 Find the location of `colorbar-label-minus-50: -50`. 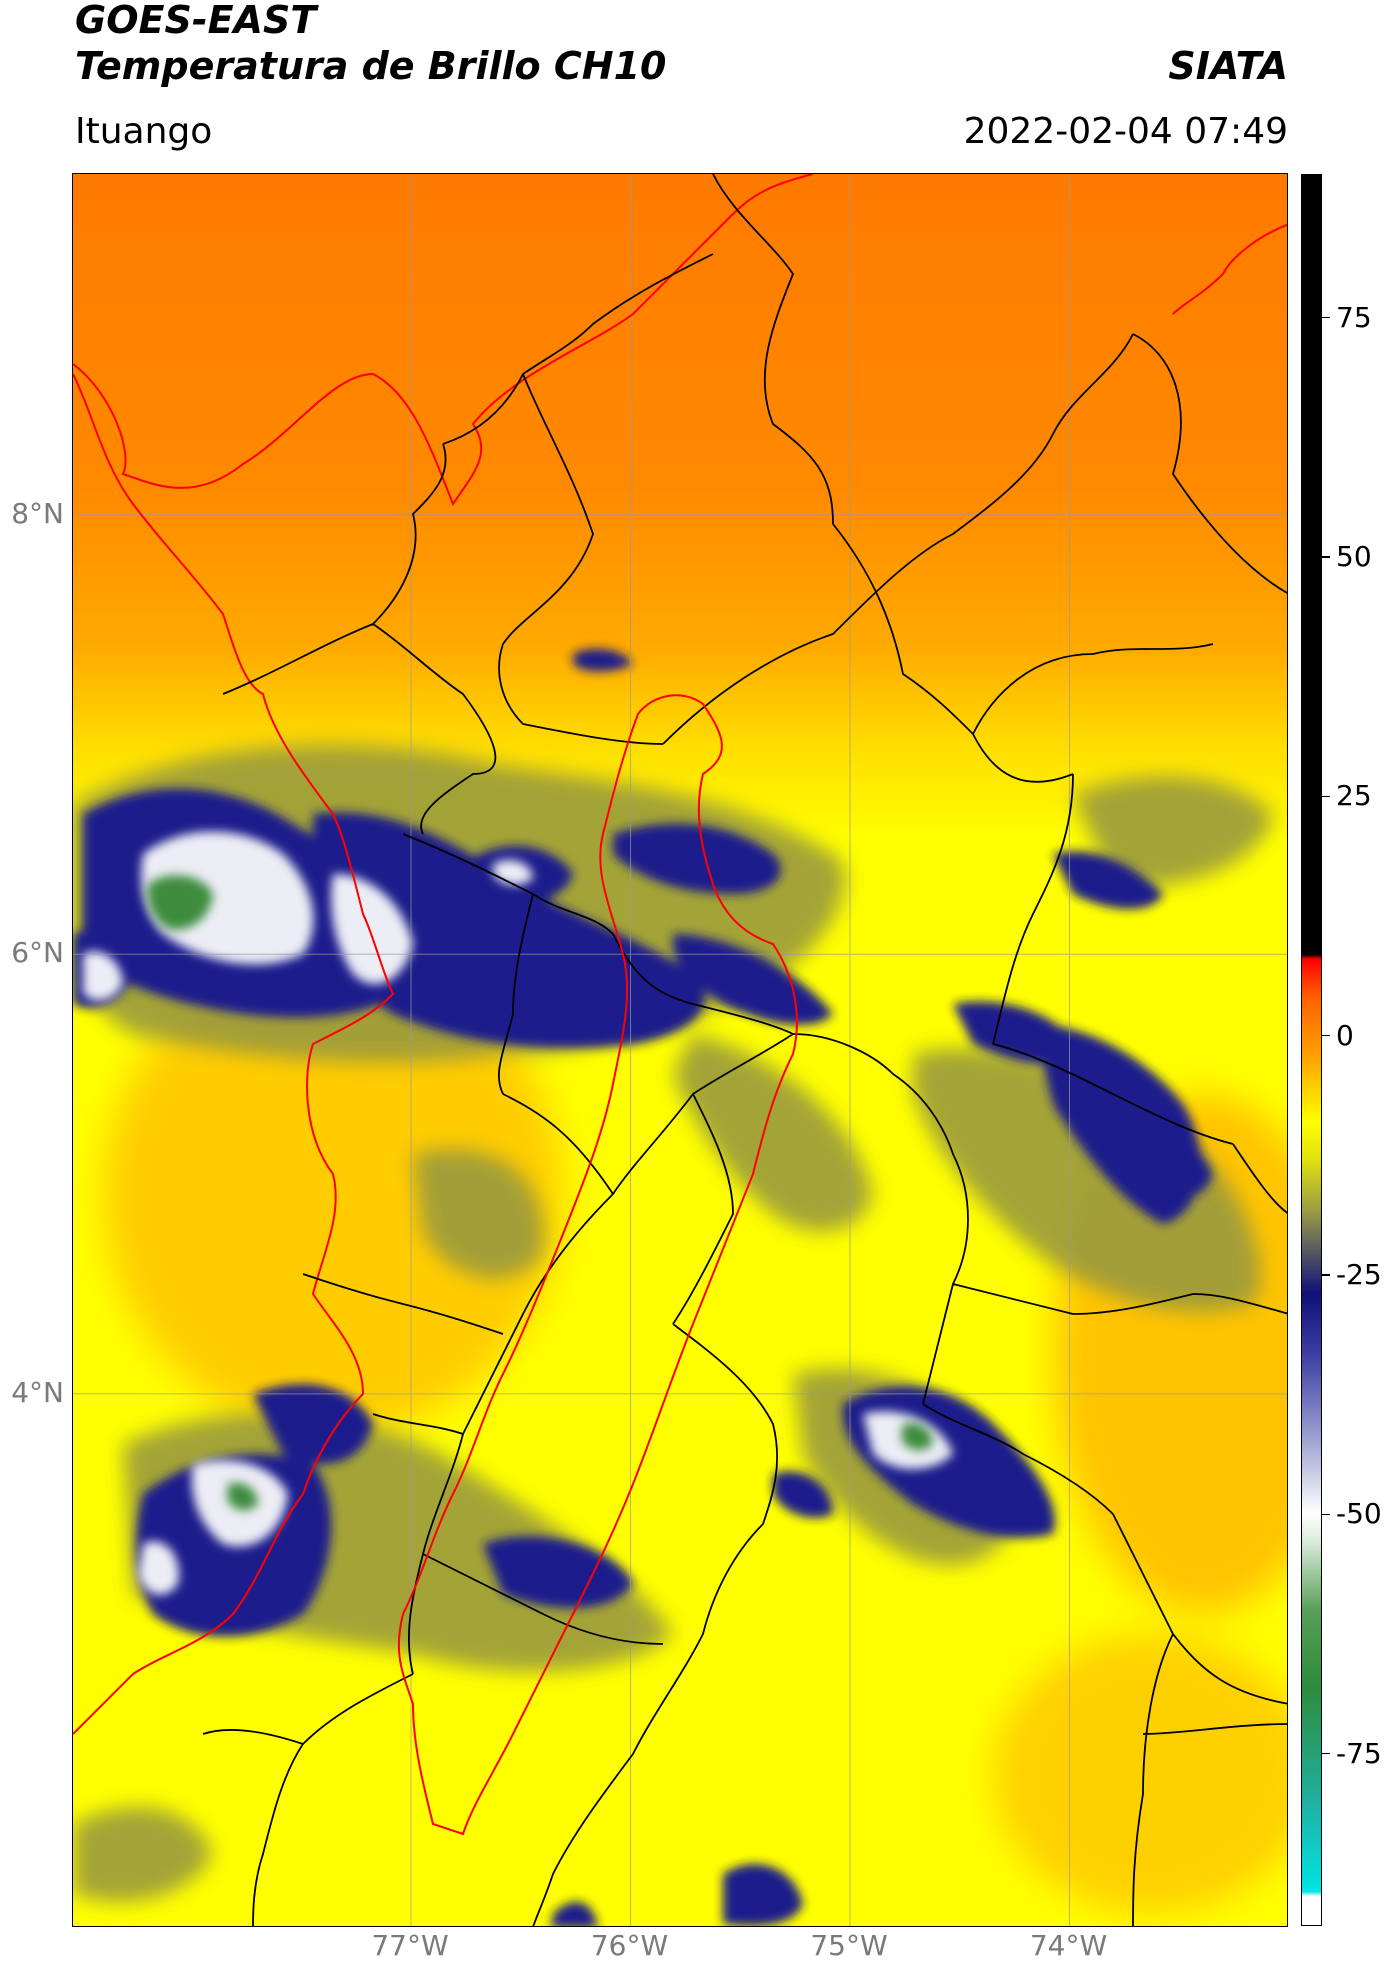

colorbar-label-minus-50: -50 is located at coordinates (1359, 1514).